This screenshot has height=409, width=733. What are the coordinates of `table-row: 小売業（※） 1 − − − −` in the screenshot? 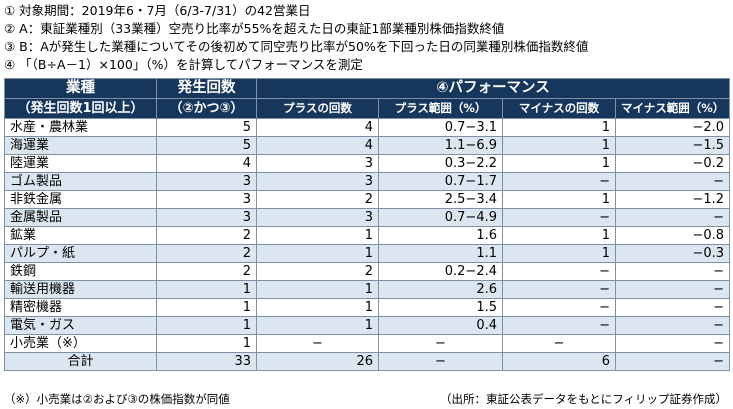 It's located at (367, 343).